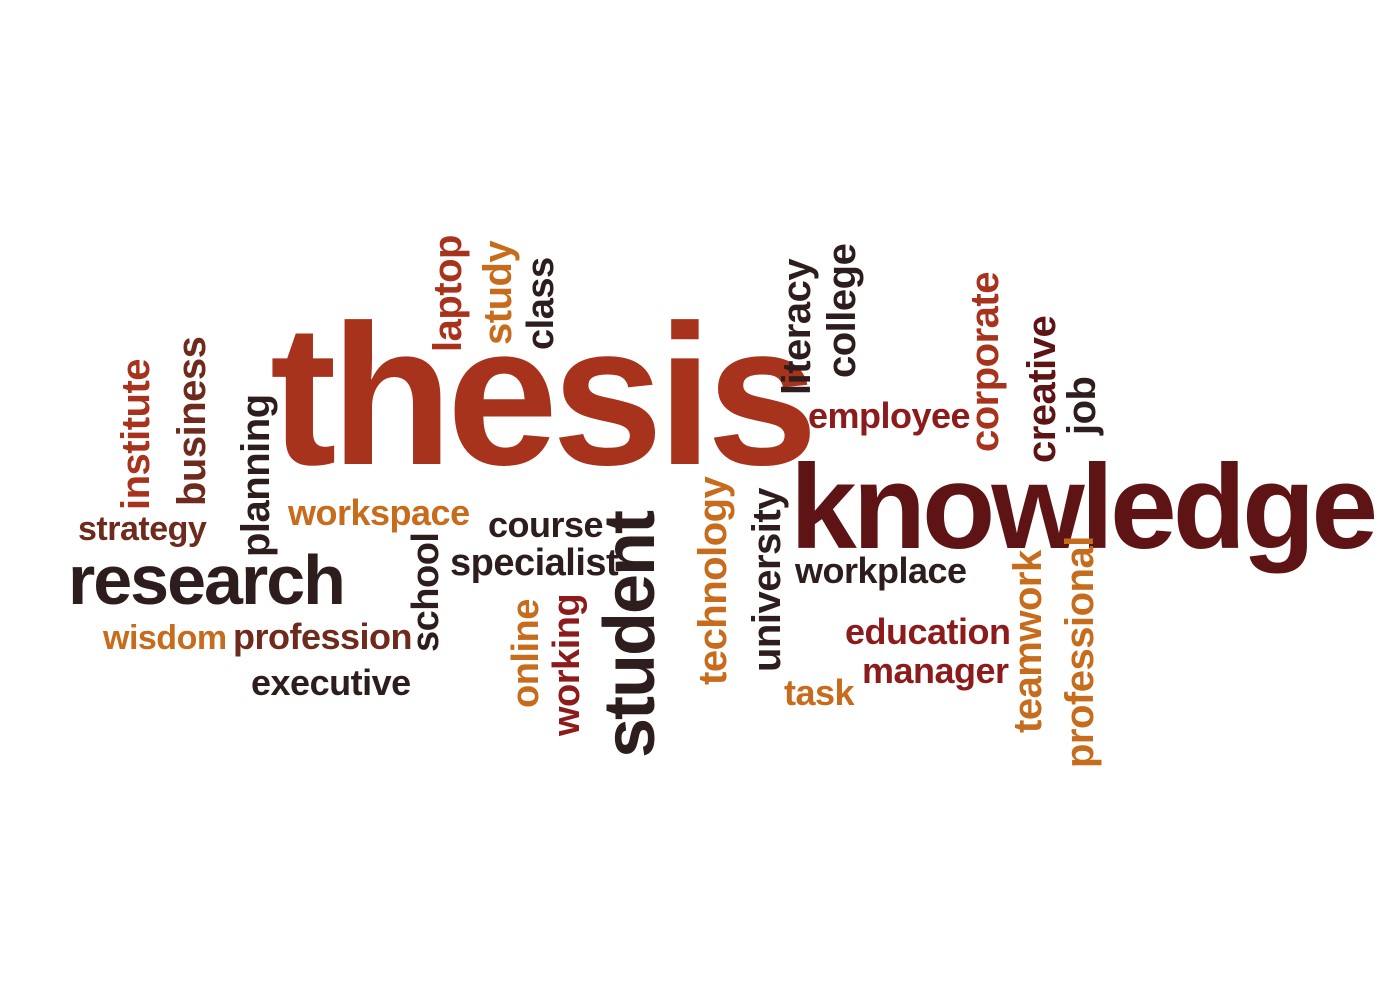 Image resolution: width=1400 pixels, height=1000 pixels. I want to click on word-task: task, so click(819, 692).